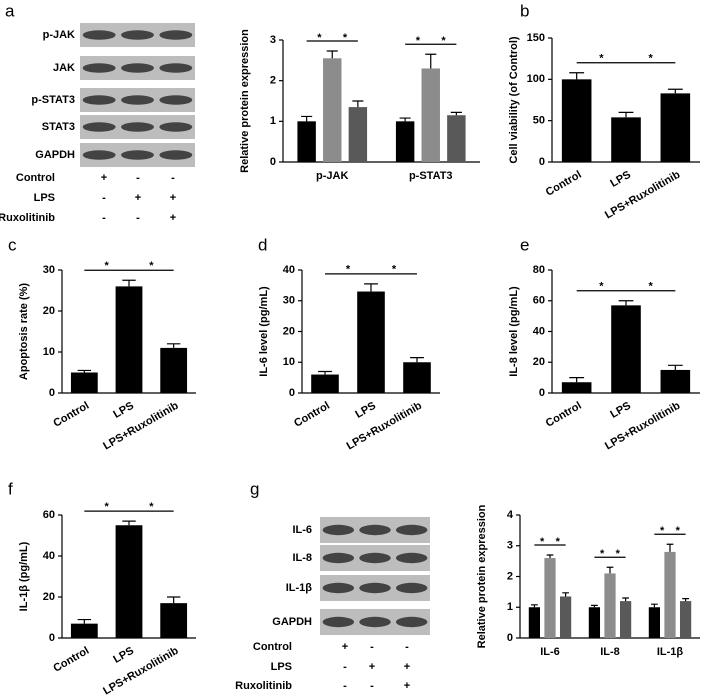 This screenshot has width=709, height=698. I want to click on y-axis-label: Apoptosis rate (%), so click(24, 332).